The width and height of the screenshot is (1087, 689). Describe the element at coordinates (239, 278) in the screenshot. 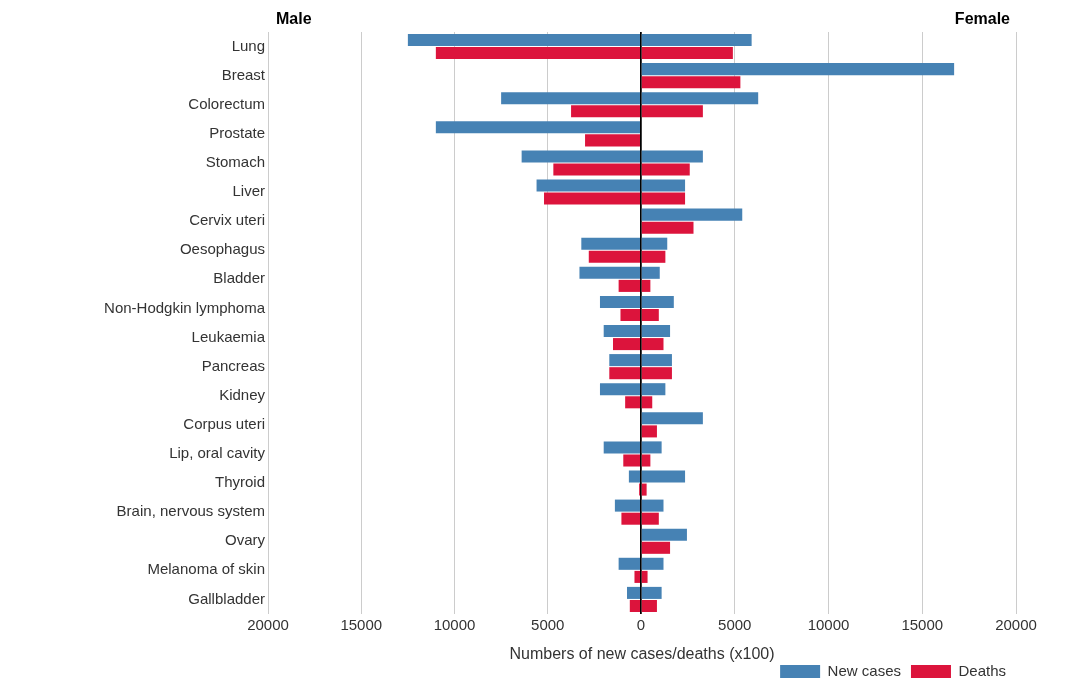

I see `y-tick-label: Bladder` at that location.